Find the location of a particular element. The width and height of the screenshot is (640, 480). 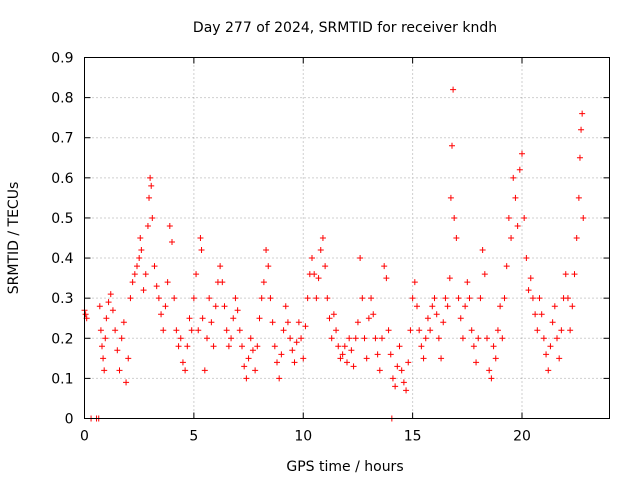

x-tick-label: 15 is located at coordinates (413, 437).